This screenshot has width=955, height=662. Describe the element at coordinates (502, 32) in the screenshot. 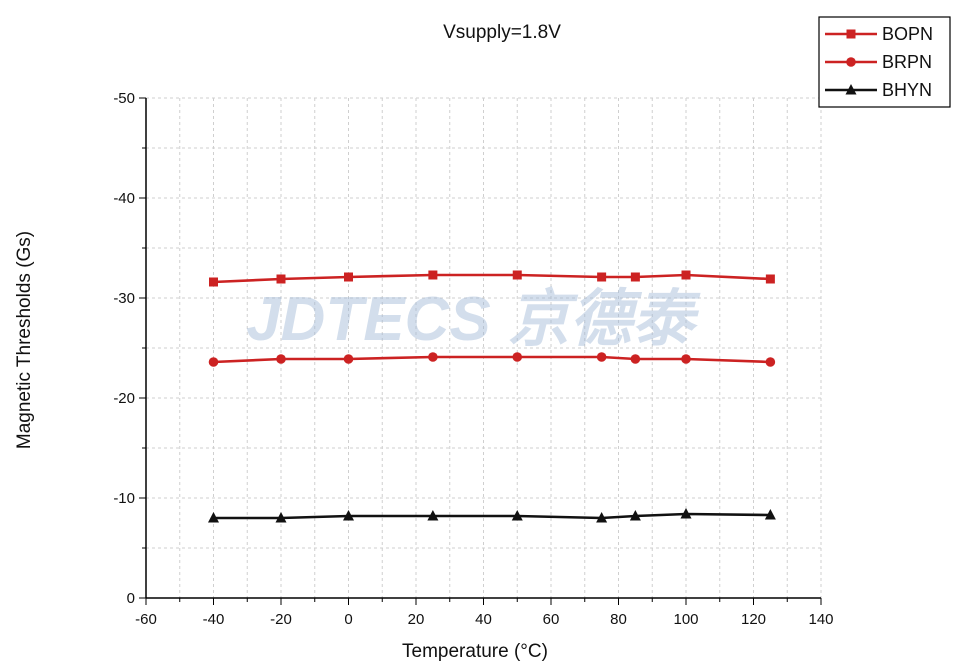

I see `chart-title: Vsupply=1.8V` at that location.